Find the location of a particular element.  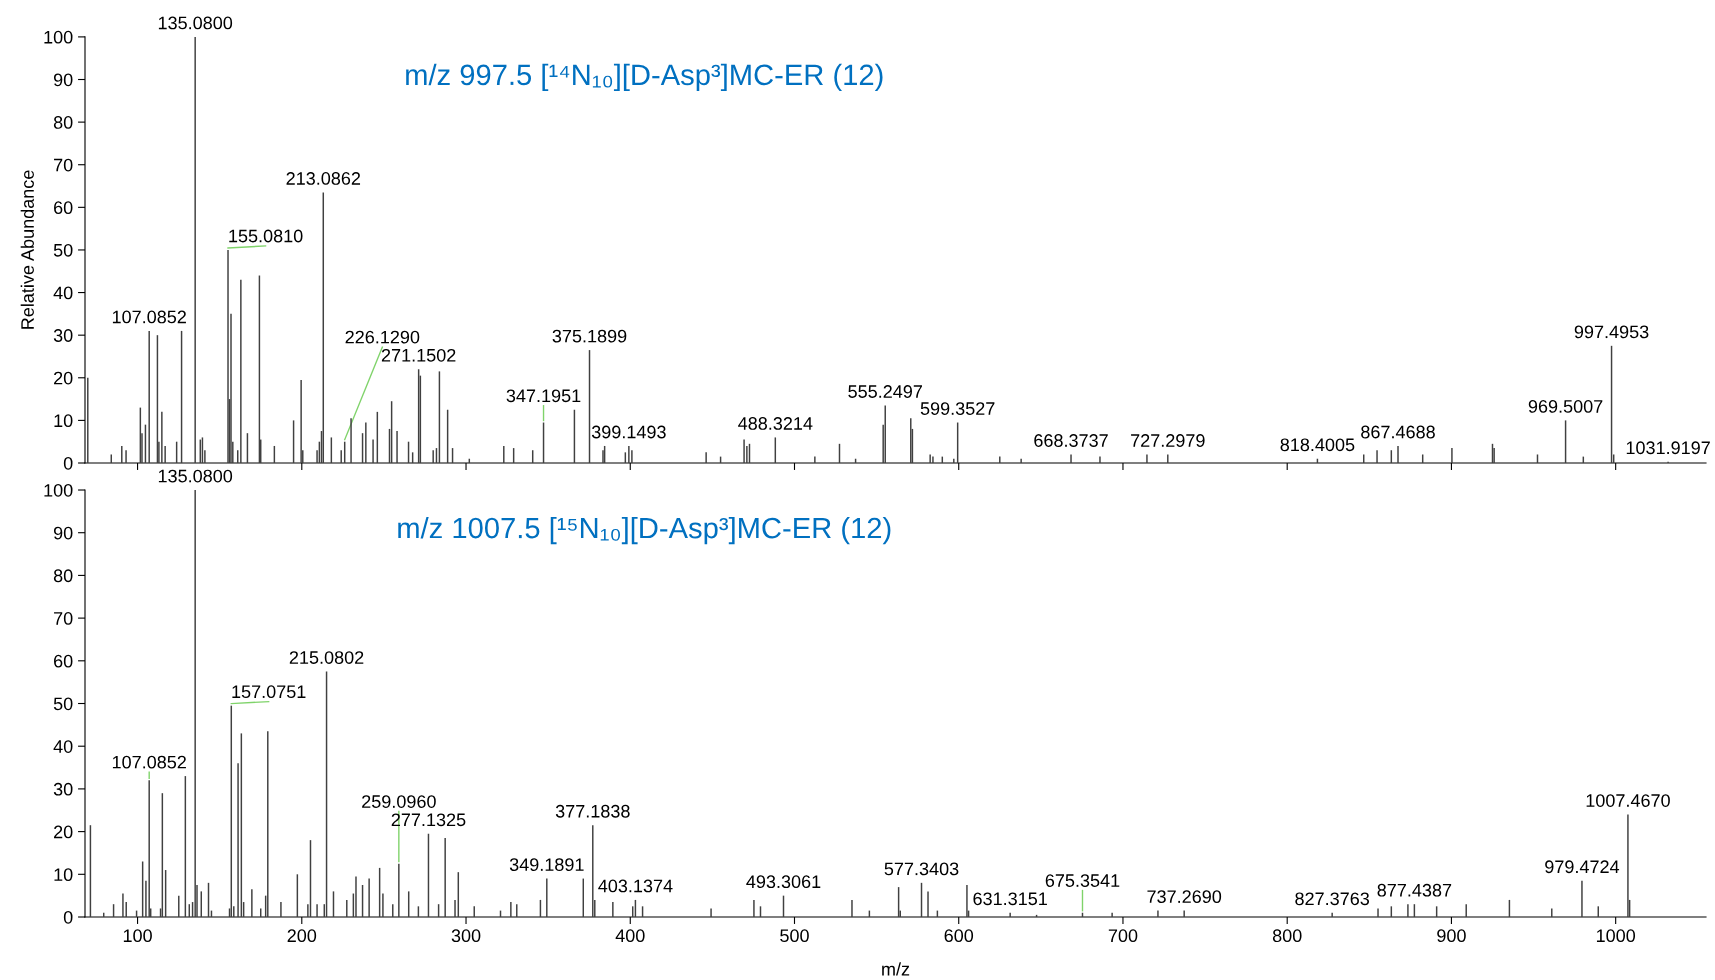

annotation: 668.3737 is located at coordinates (1071, 440).